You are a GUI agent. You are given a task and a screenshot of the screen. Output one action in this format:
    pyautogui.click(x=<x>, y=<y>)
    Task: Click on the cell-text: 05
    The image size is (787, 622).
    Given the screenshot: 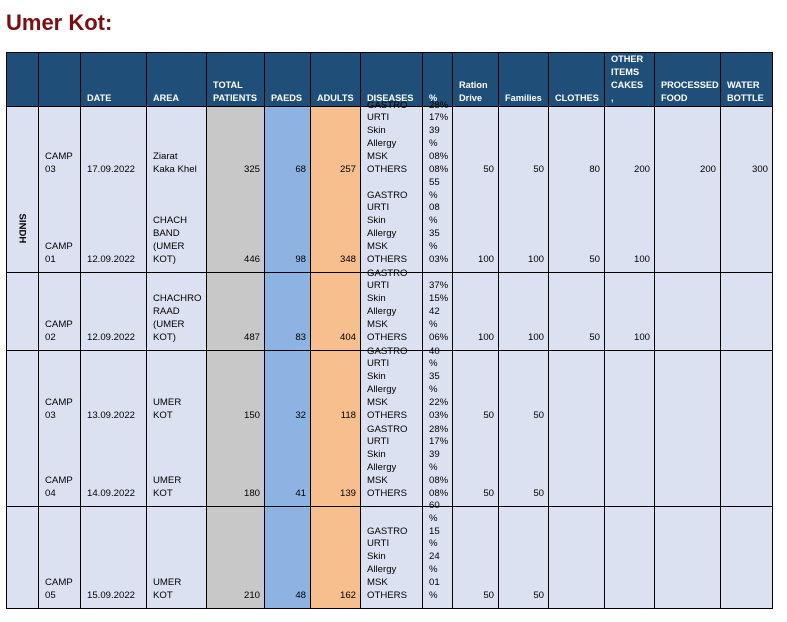 What is the action you would take?
    pyautogui.click(x=50, y=596)
    